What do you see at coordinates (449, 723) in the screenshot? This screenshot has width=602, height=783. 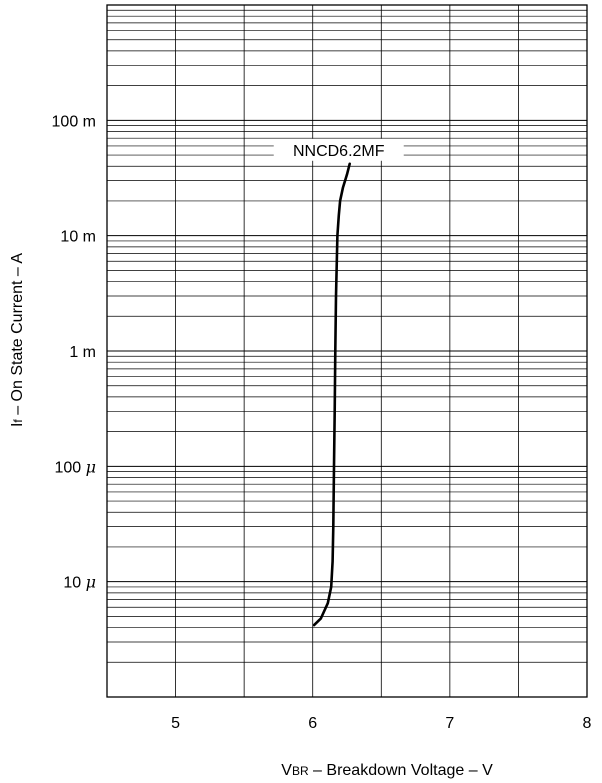 I see `x-tick-label: 7` at bounding box center [449, 723].